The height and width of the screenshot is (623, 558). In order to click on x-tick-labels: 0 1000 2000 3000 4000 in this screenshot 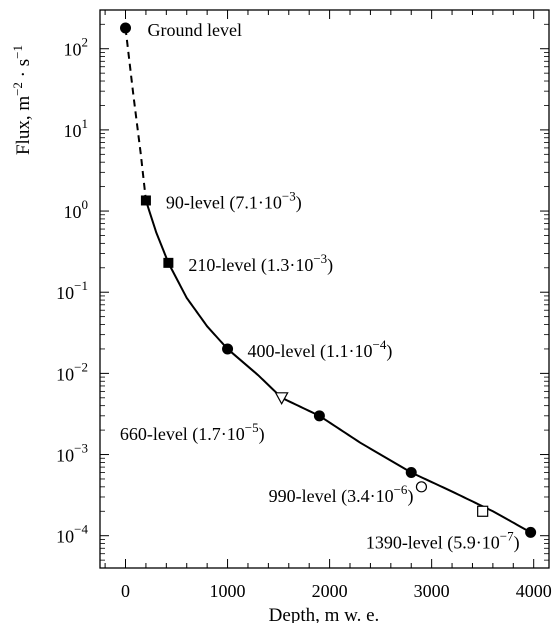, I will do `click(336, 591)`.